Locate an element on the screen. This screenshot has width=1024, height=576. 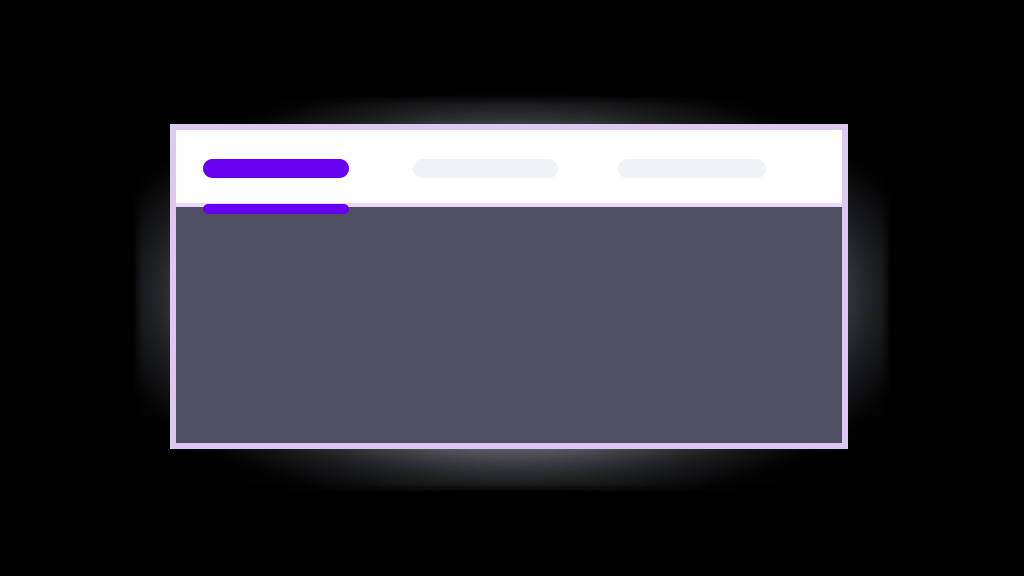
active-tab-indicator is located at coordinates (276, 209).